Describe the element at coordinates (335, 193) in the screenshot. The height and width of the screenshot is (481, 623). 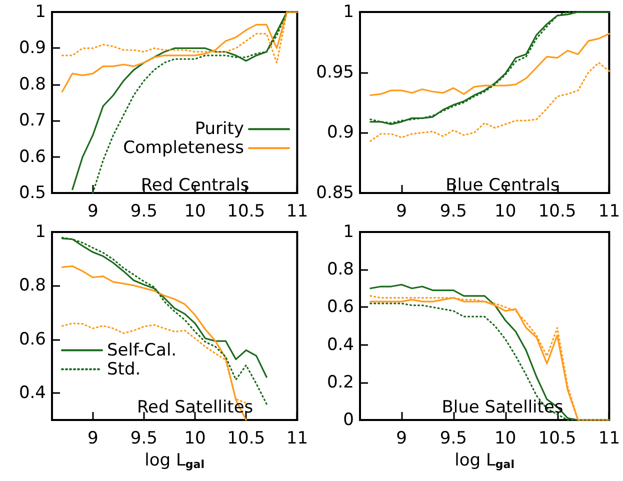
I see `y-tick-label: 0.85` at that location.